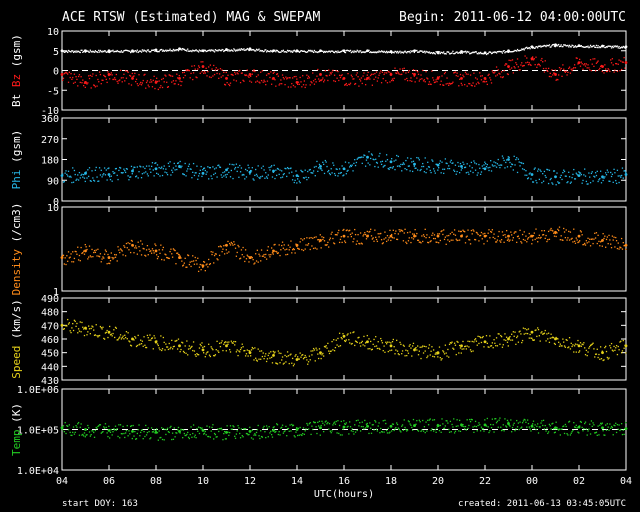 This screenshot has width=640, height=512. Describe the element at coordinates (50, 340) in the screenshot. I see `speed-ytick-label: 460` at that location.